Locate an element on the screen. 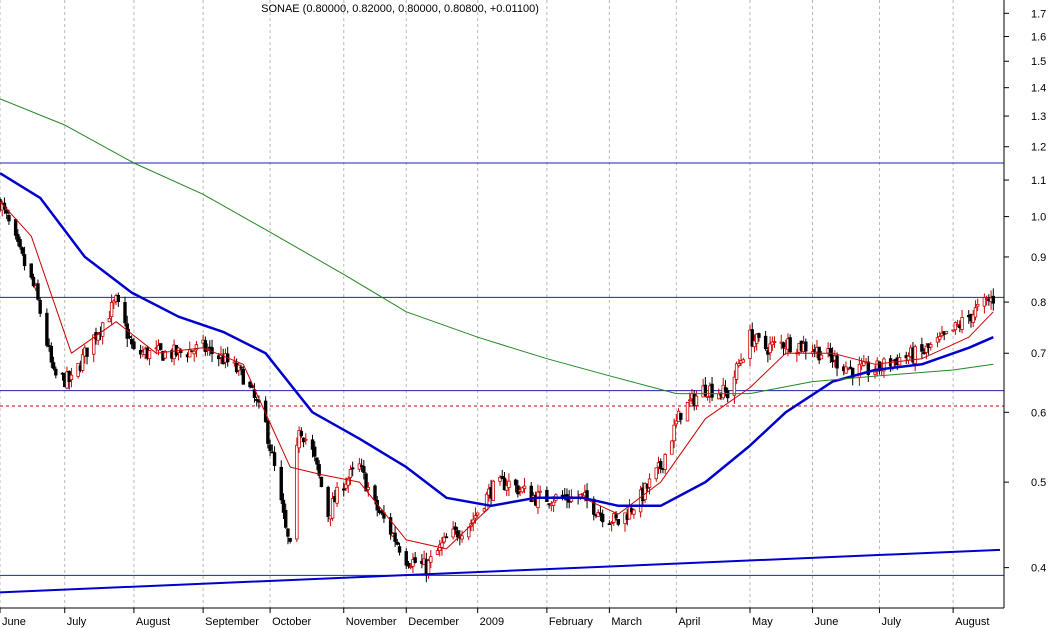 Image resolution: width=1052 pixels, height=628 pixels. y-tick-label: 1.4 is located at coordinates (1038, 89).